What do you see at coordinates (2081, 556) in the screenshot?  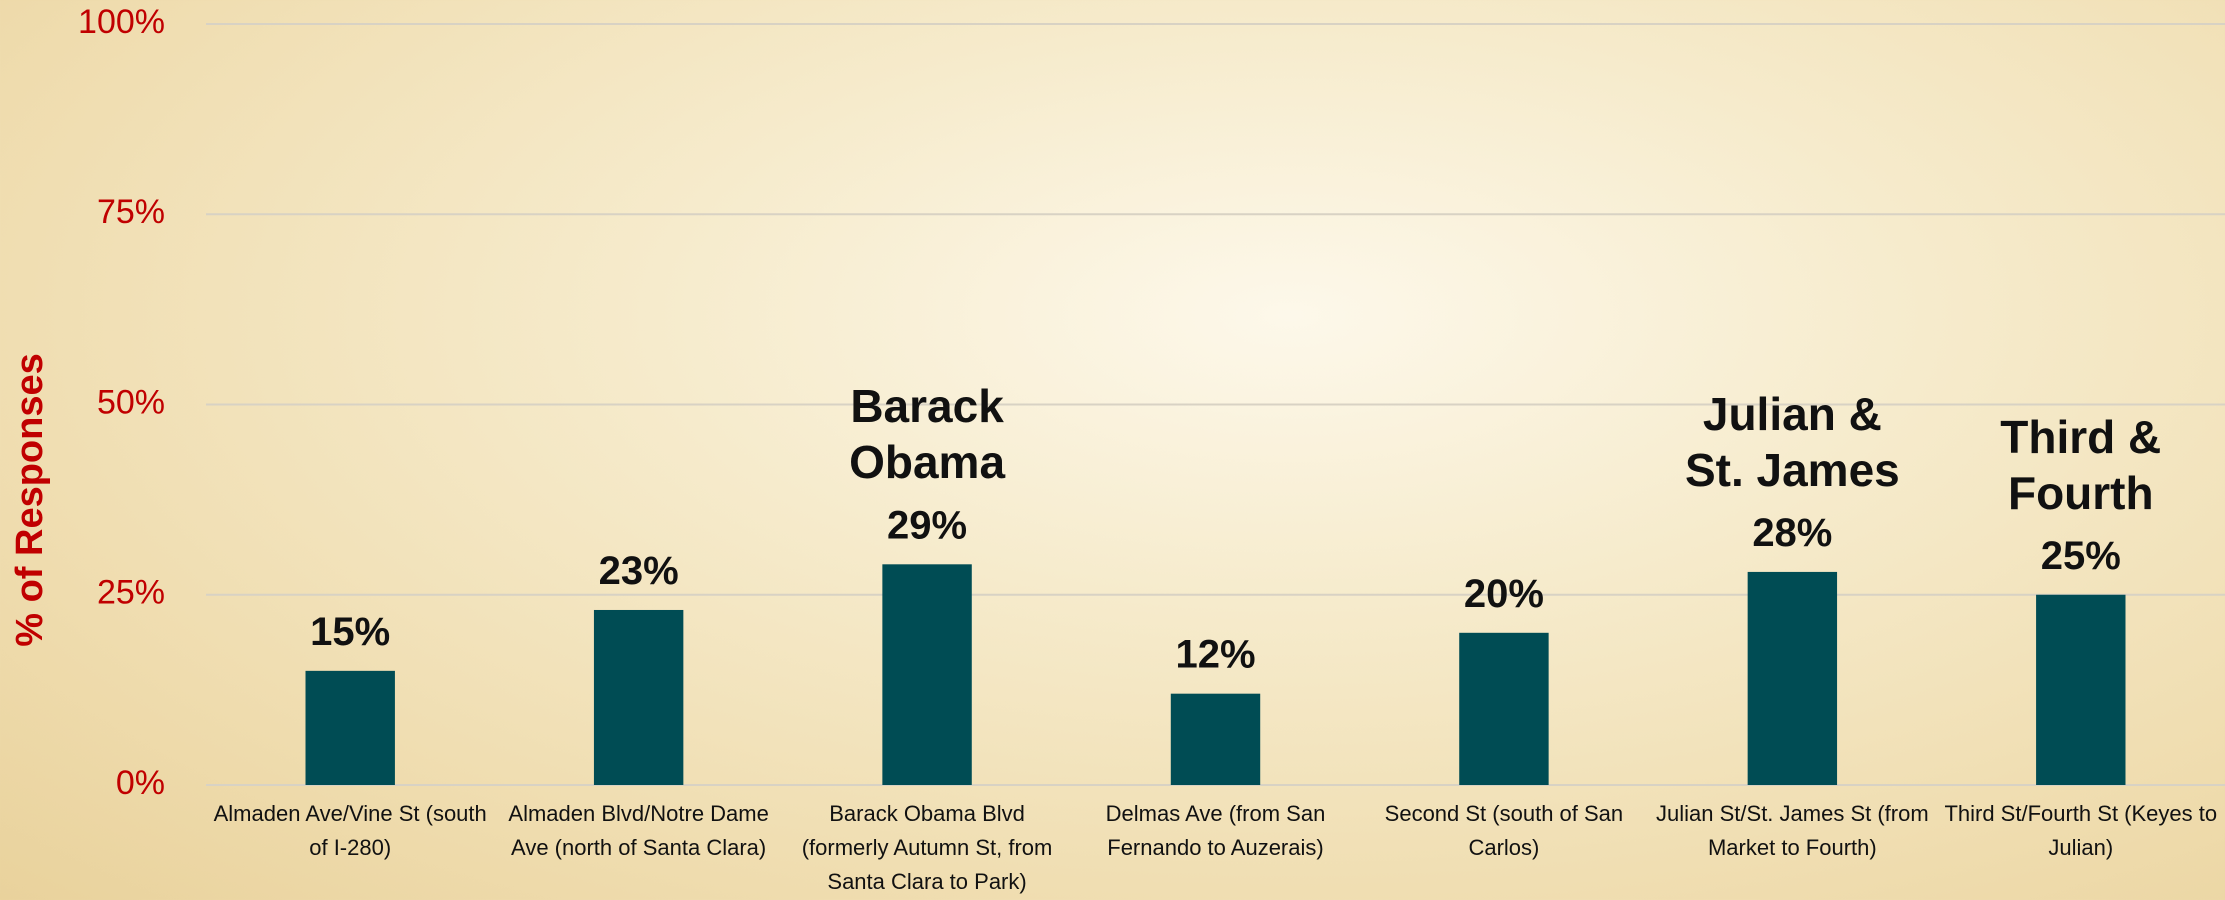 I see `value-label: 25%` at bounding box center [2081, 556].